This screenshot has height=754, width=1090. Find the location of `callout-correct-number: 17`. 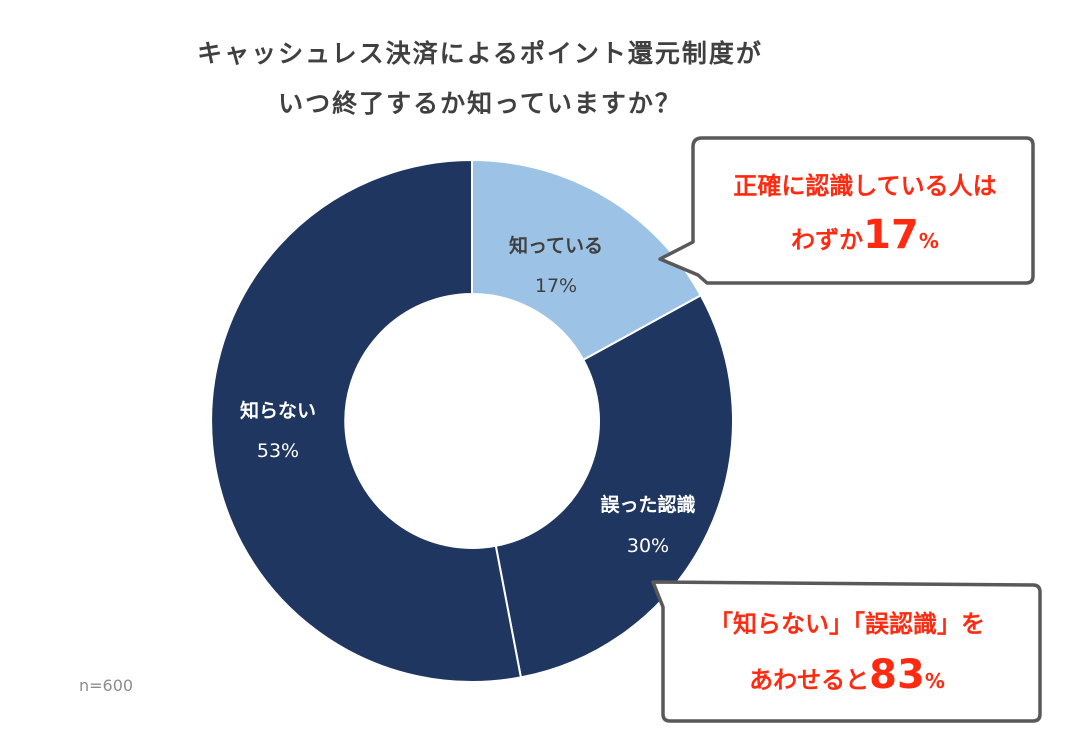

callout-correct-number: 17 is located at coordinates (891, 235).